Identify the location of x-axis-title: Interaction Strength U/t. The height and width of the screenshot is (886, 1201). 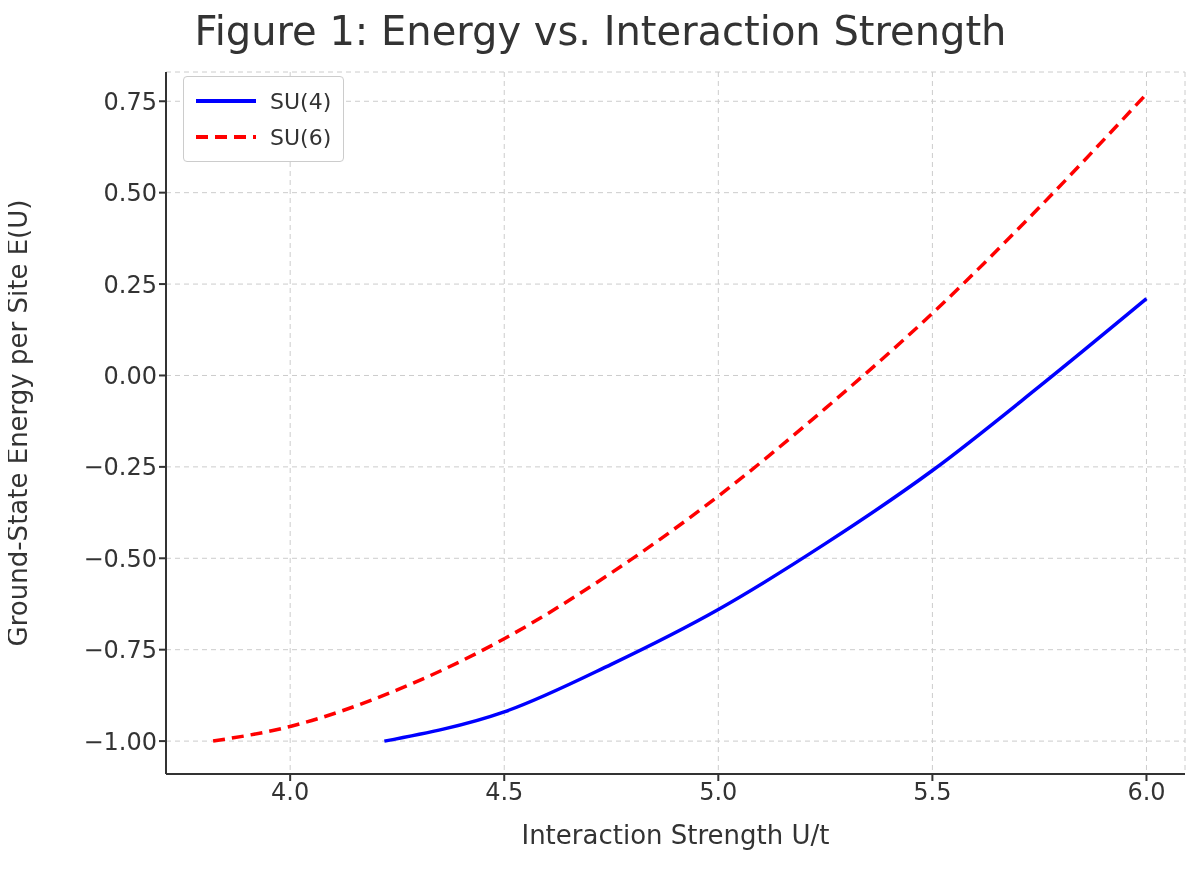
(675, 835).